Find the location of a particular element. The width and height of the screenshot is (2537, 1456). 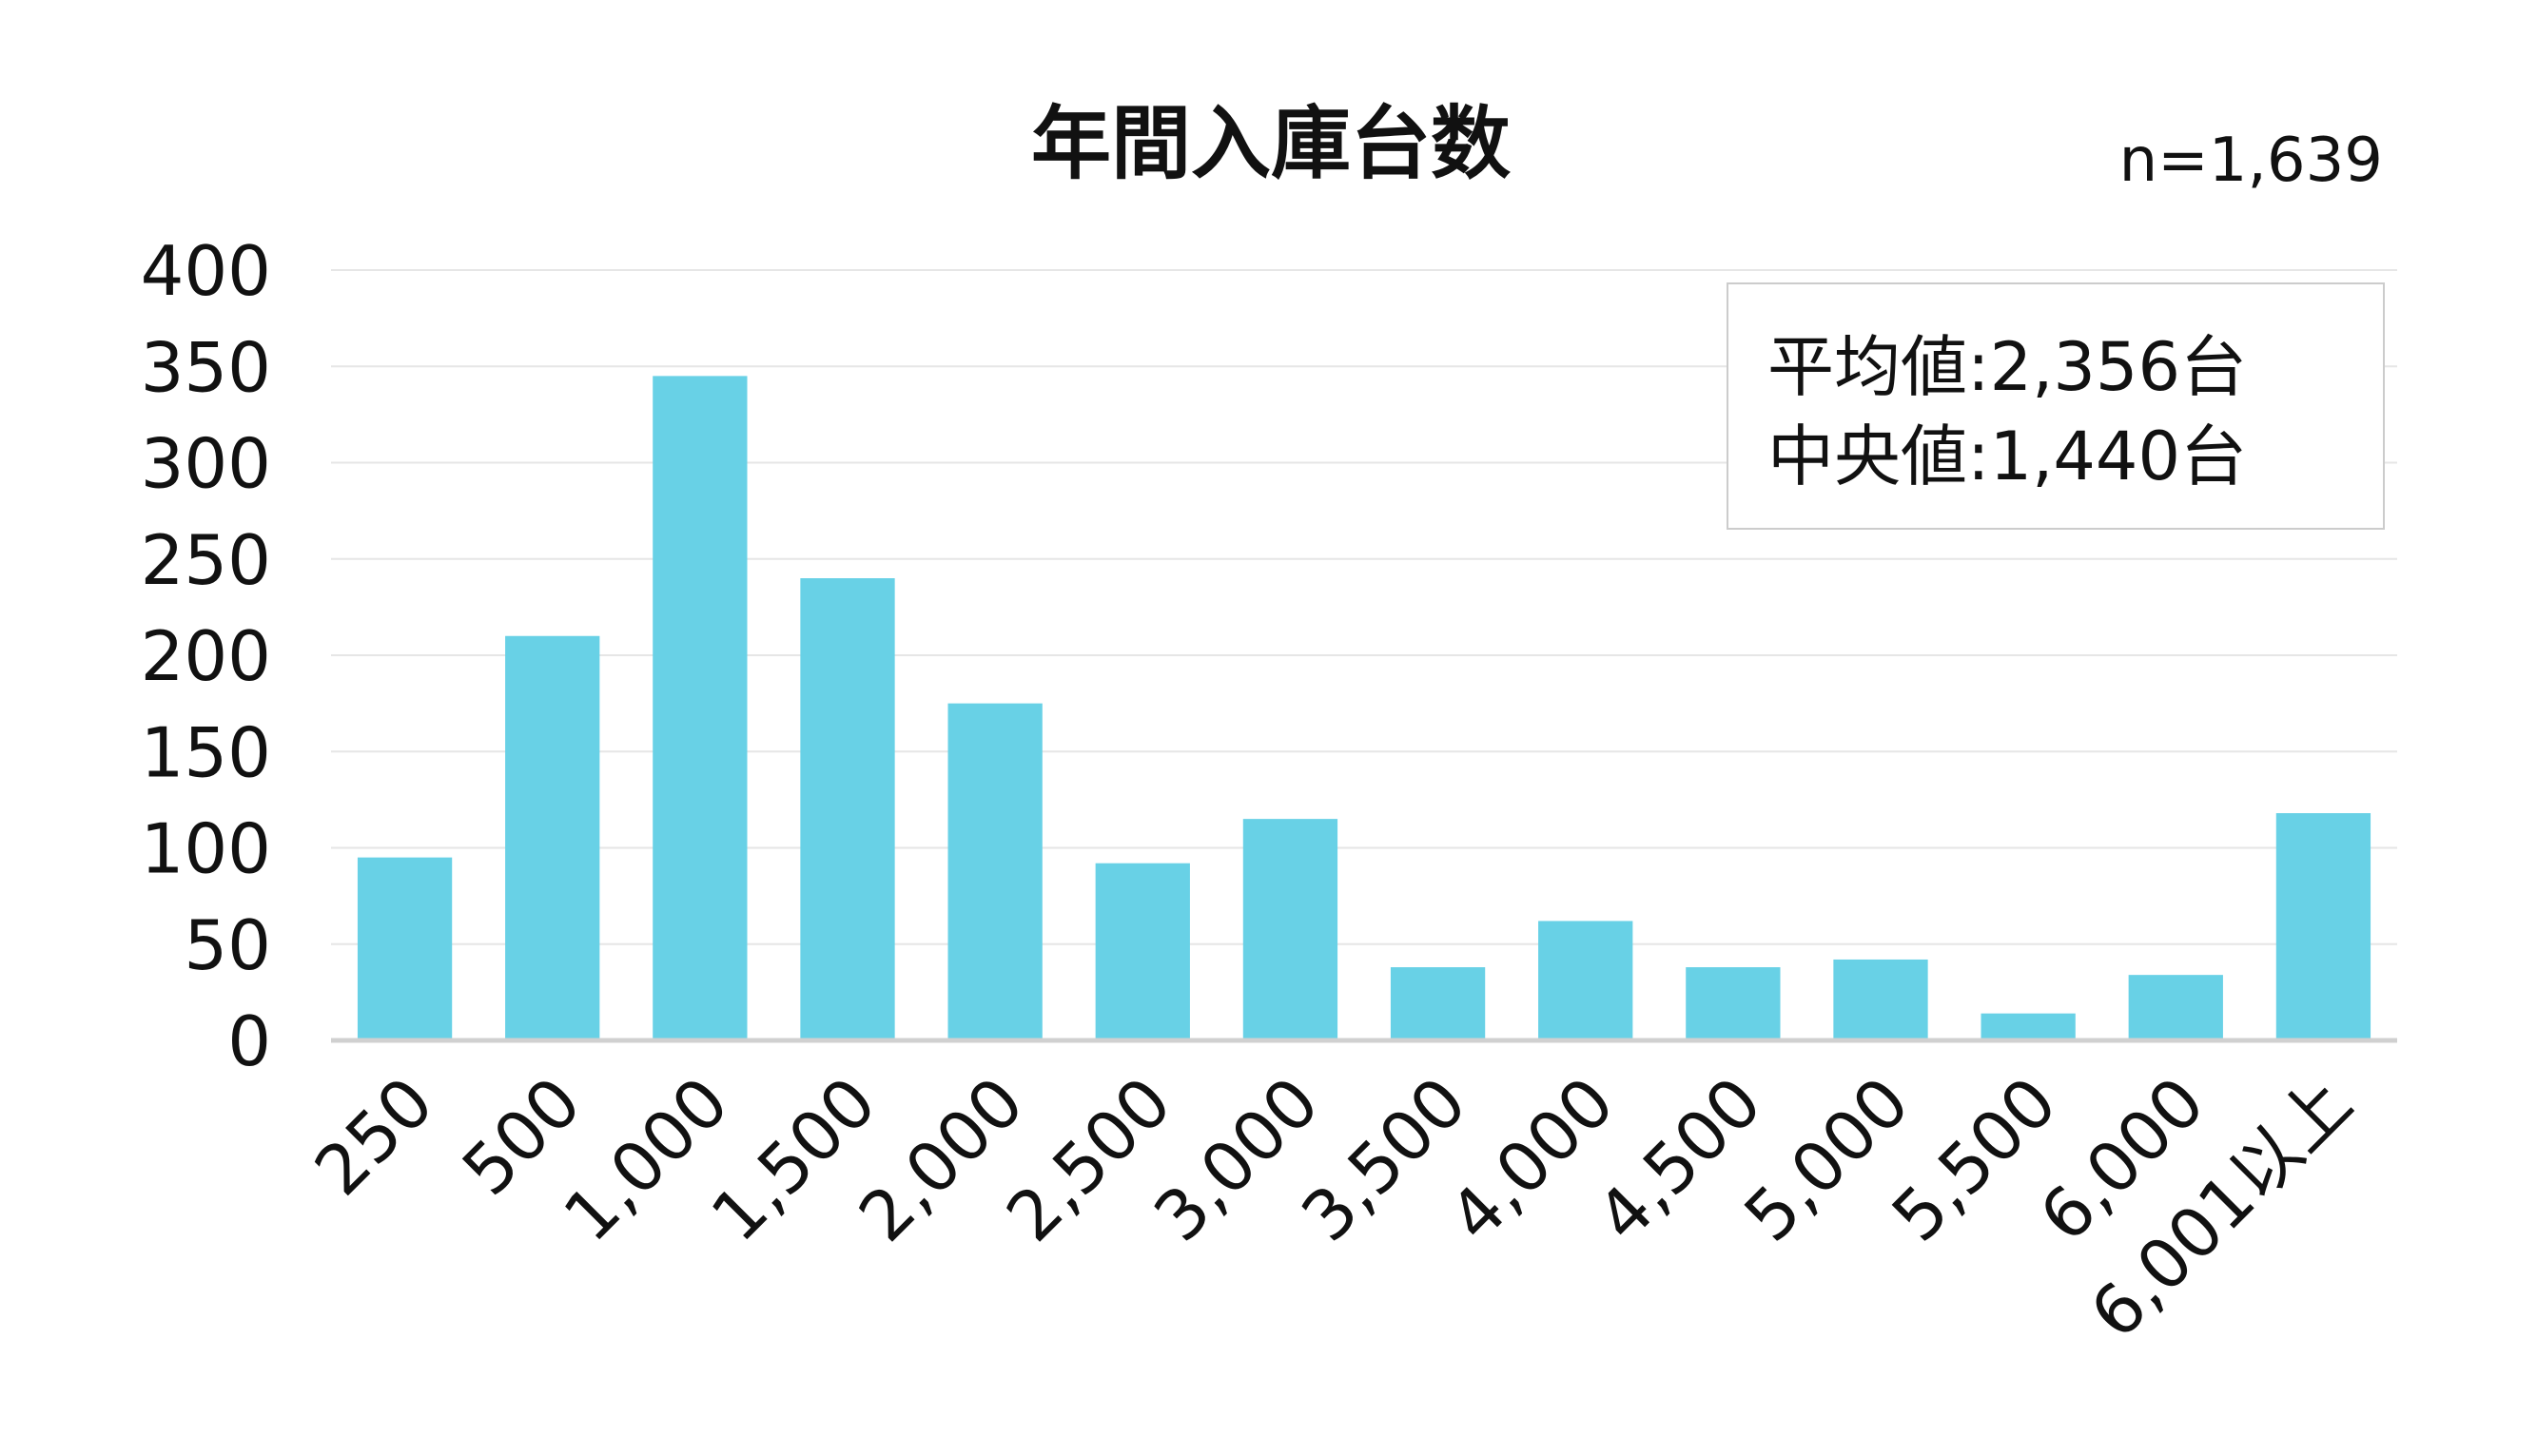

chart-title: 年間入庫台数 is located at coordinates (1271, 144).